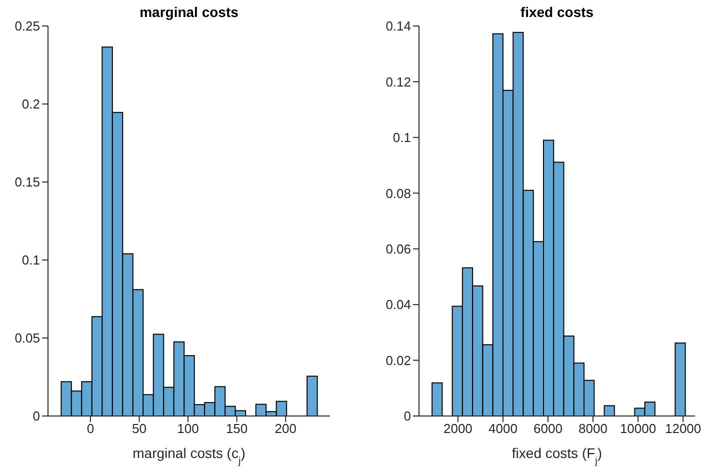 Image resolution: width=705 pixels, height=470 pixels. What do you see at coordinates (398, 26) in the screenshot?
I see `y-tick-label: 0.14` at bounding box center [398, 26].